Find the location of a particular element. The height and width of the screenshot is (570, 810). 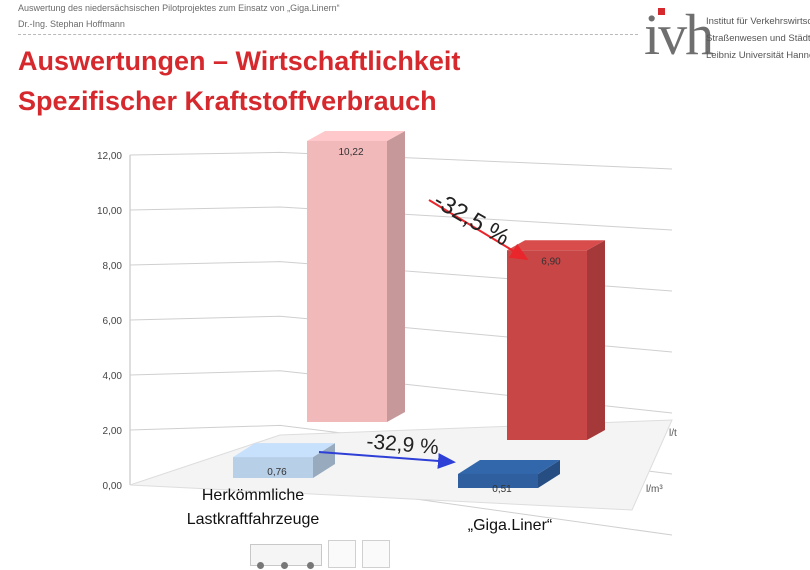

series-unit-label: l/t is located at coordinates (673, 433).